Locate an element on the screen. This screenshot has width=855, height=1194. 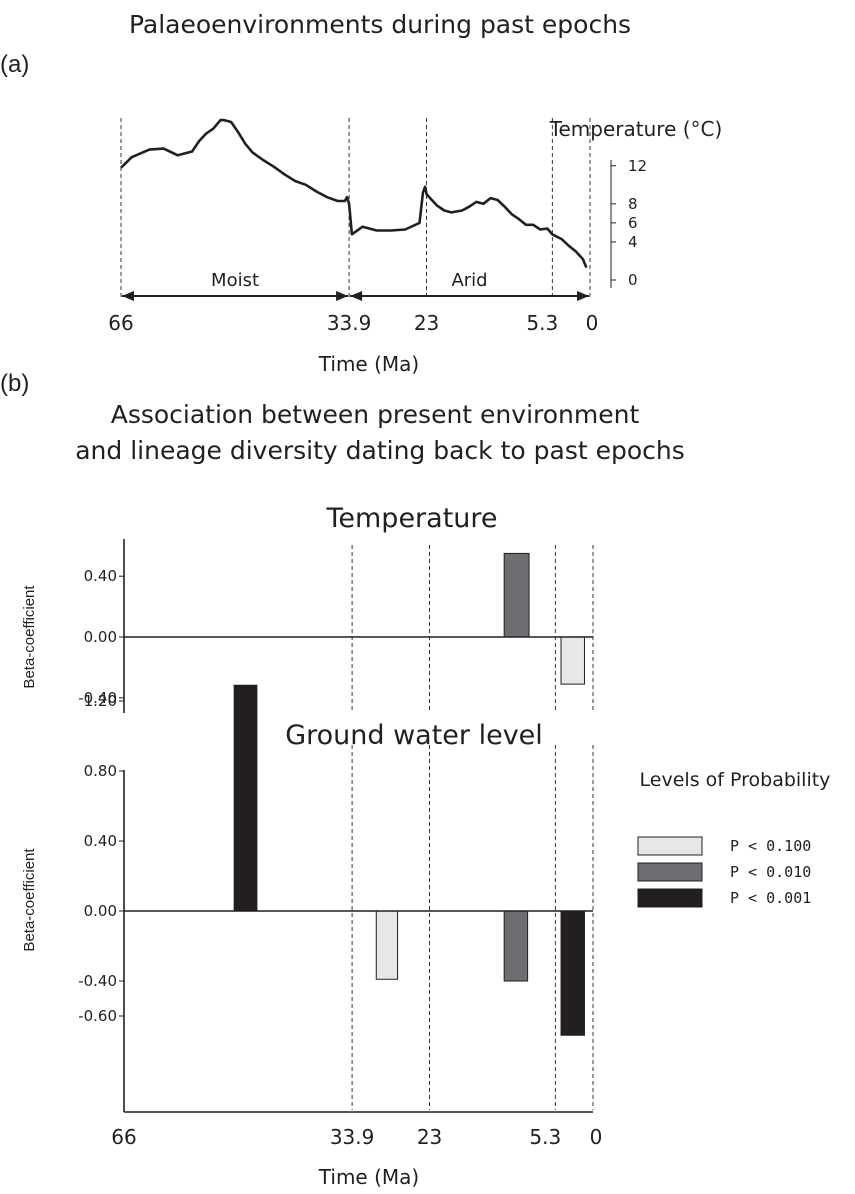
groundwater-beta-y-tick-label: 0.80 is located at coordinates (100, 771).